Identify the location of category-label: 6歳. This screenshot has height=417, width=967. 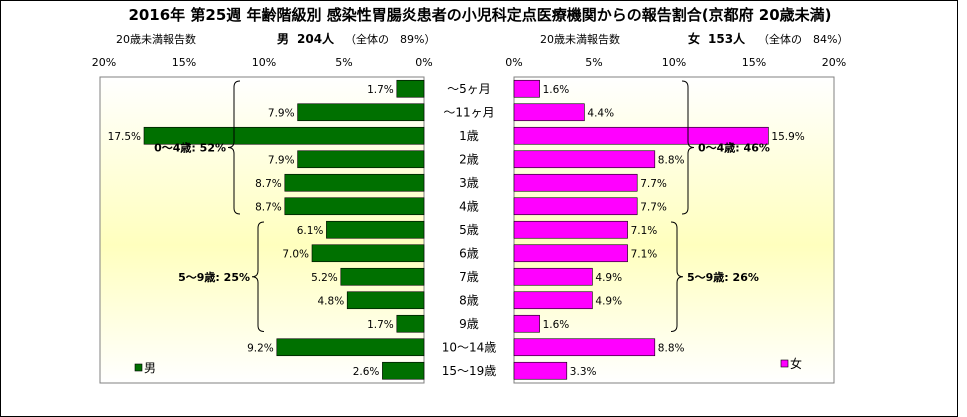
(469, 253).